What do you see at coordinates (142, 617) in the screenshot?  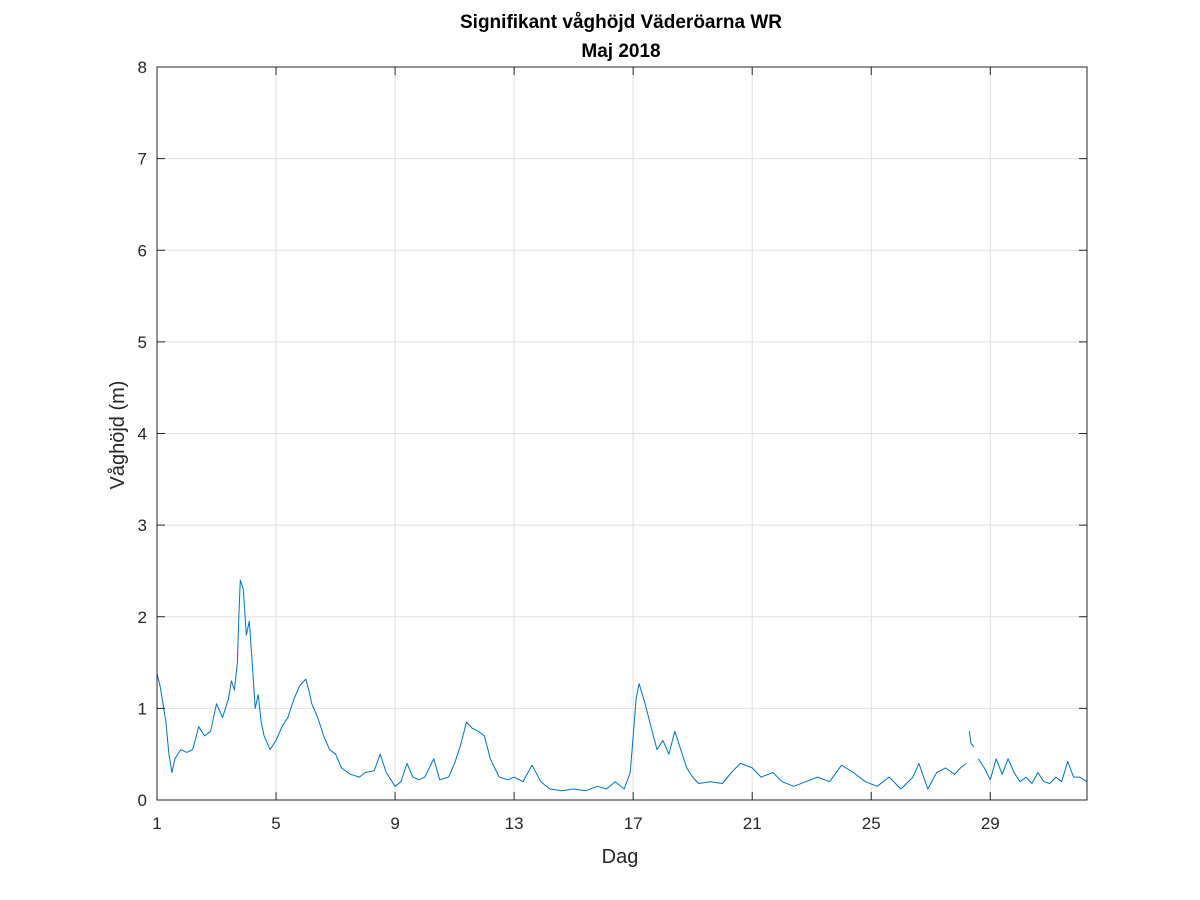 I see `y-tick-label: 2` at bounding box center [142, 617].